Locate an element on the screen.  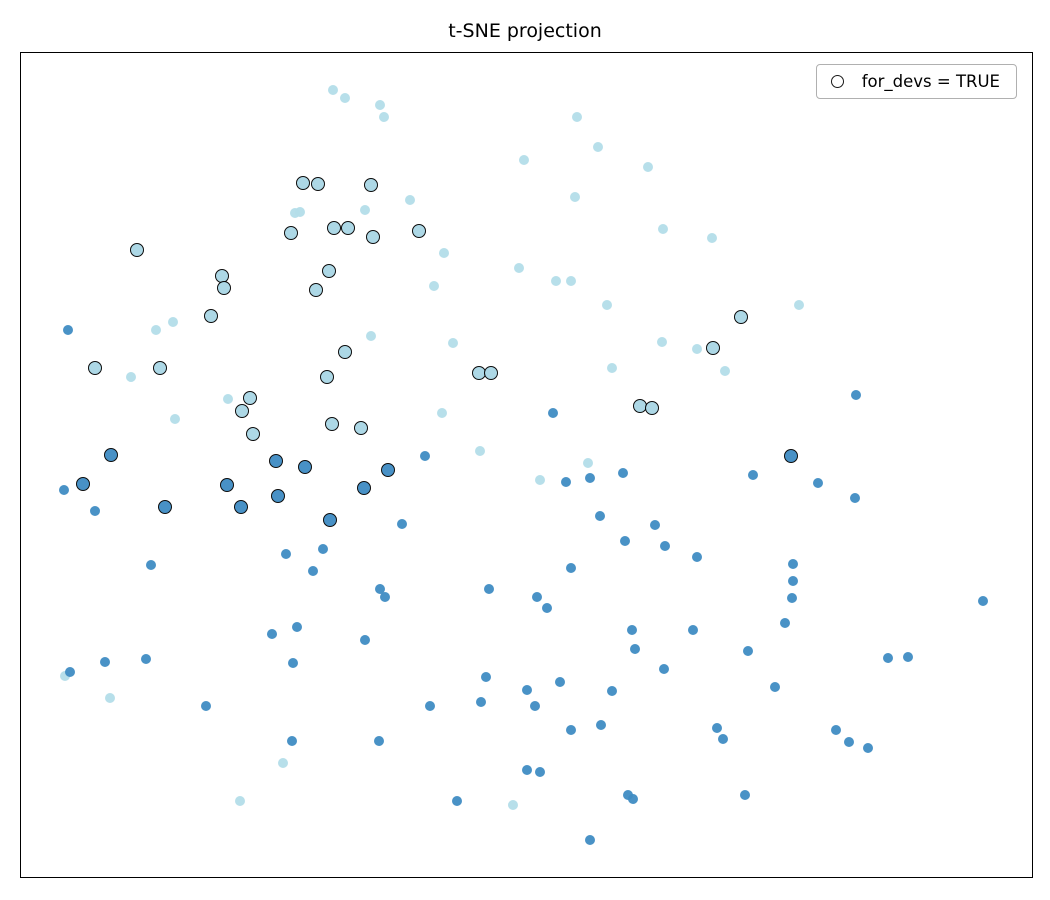
chart-title: t-SNE projection is located at coordinates (525, 31).